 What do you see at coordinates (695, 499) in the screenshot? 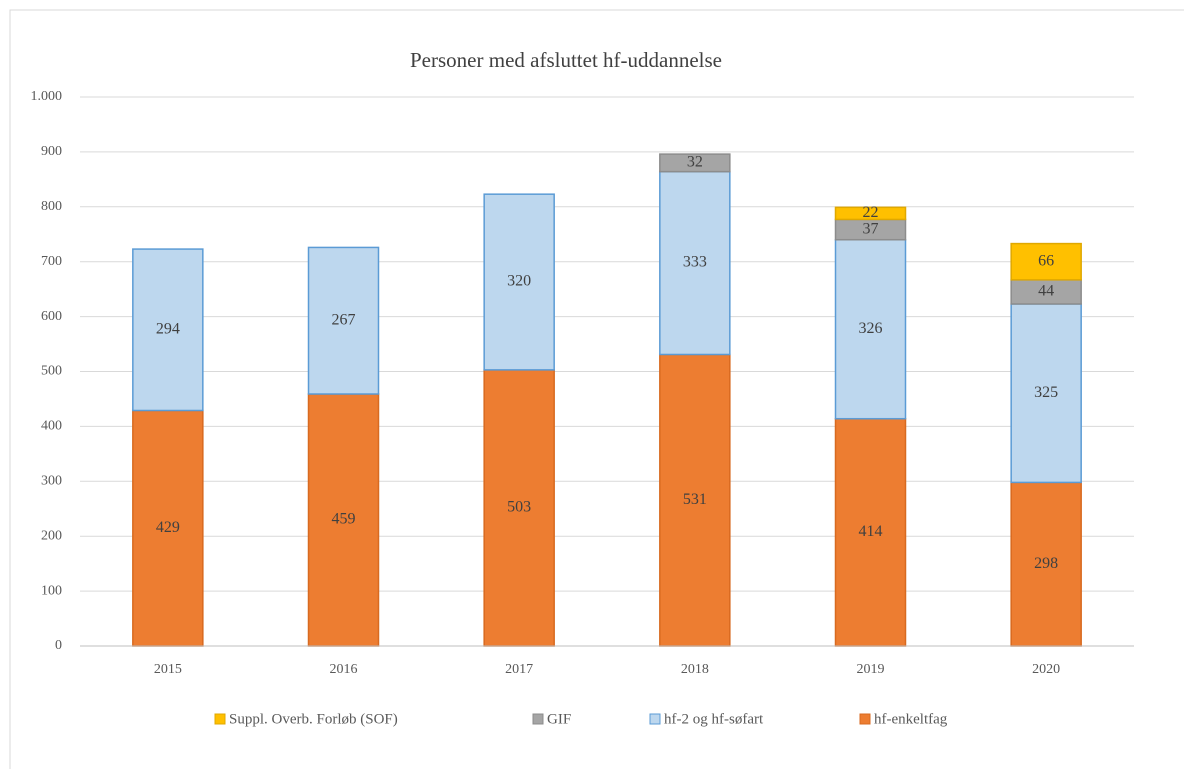
I see `data-label: 531` at bounding box center [695, 499].